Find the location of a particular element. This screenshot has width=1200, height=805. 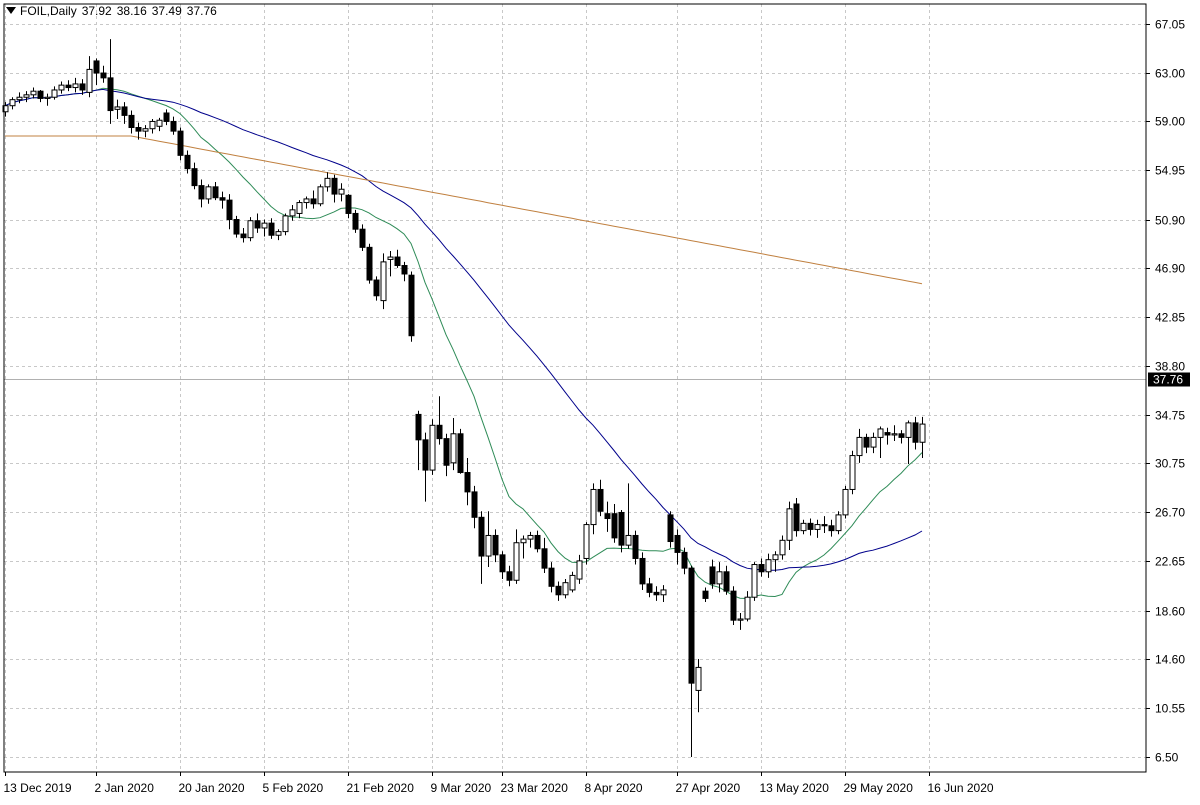

y-tick-label: 54.95 is located at coordinates (1170, 171).